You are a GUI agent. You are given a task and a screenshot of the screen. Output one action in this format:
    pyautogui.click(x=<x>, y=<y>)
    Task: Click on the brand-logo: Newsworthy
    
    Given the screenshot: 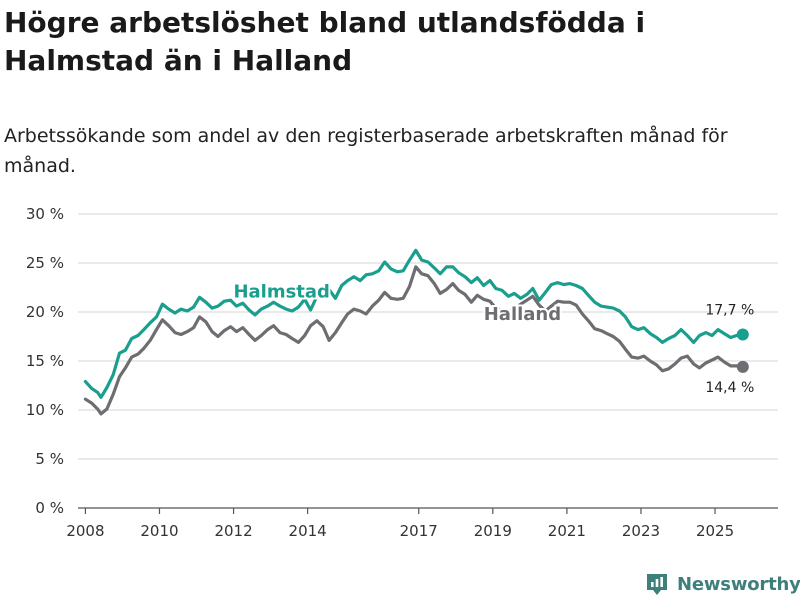 What is the action you would take?
    pyautogui.click(x=722, y=584)
    